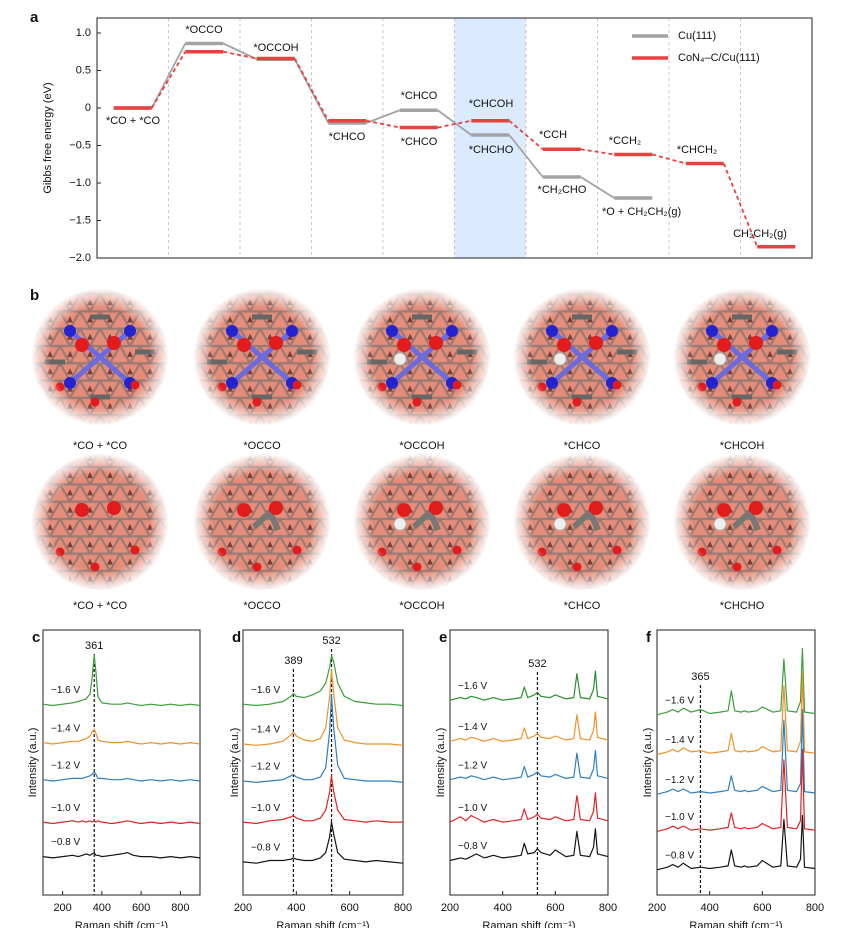  Describe the element at coordinates (473, 765) in the screenshot. I see `series-label: −1.2 V` at that location.